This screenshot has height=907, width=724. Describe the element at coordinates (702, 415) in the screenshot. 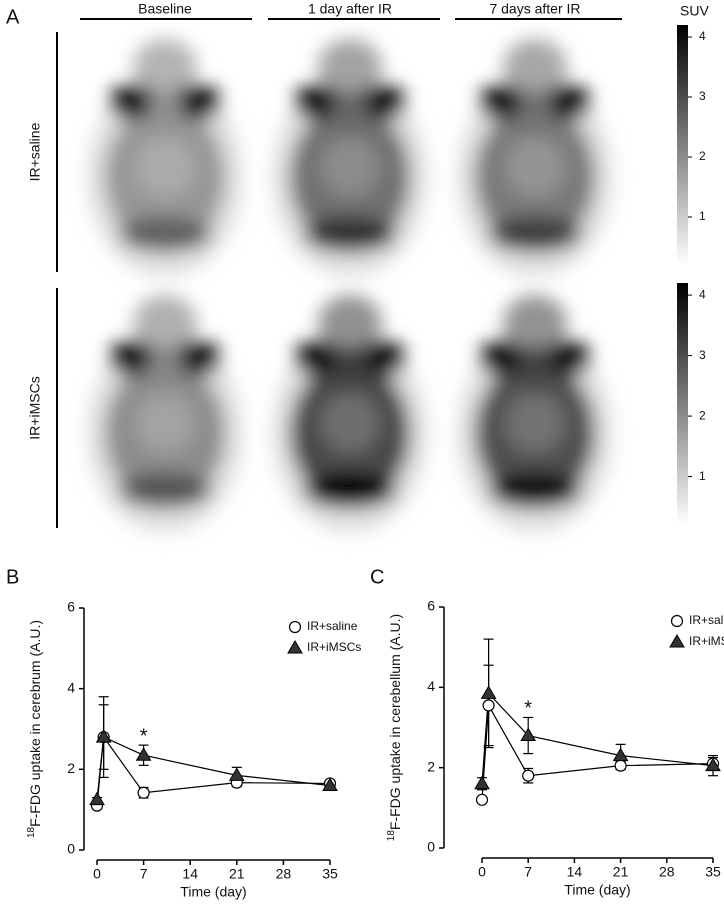

I see `colorbar-tick-label: 2` at that location.